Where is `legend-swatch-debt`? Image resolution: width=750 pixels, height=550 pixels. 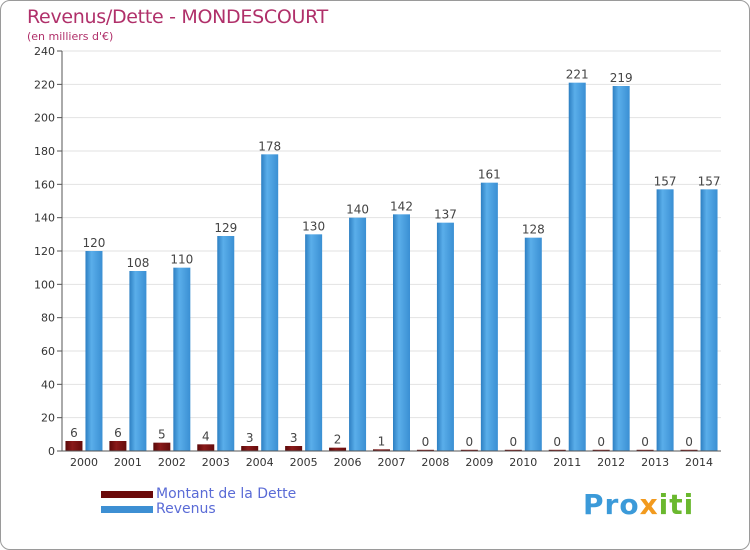 legend-swatch-debt is located at coordinates (127, 494).